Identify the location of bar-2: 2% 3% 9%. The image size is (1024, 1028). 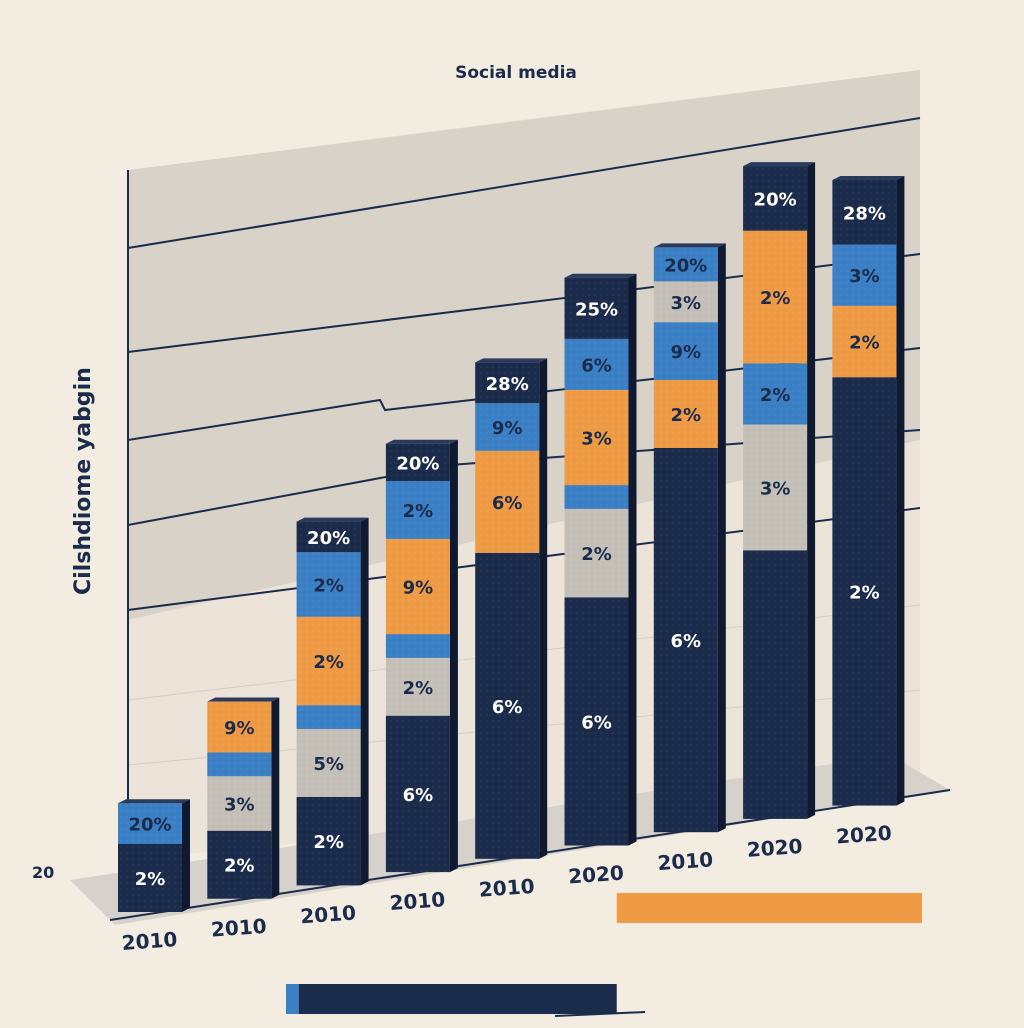
(243, 798).